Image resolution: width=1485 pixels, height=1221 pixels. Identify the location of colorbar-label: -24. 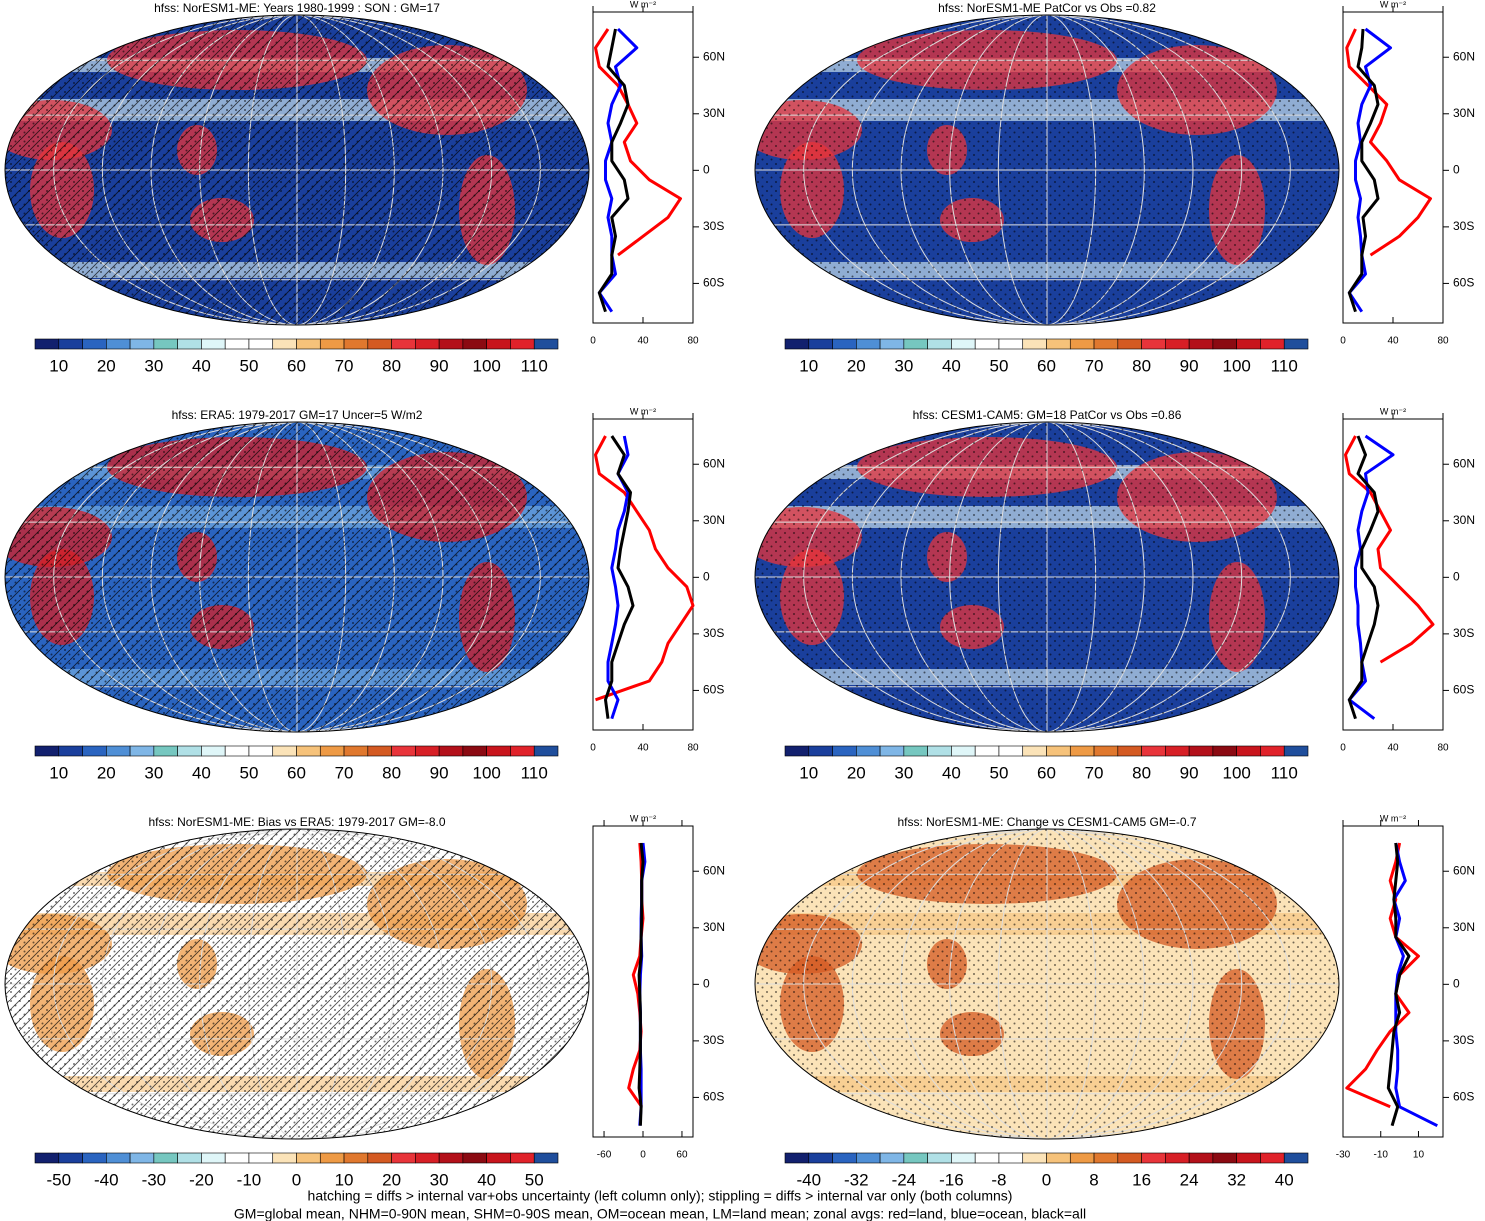
(904, 1179).